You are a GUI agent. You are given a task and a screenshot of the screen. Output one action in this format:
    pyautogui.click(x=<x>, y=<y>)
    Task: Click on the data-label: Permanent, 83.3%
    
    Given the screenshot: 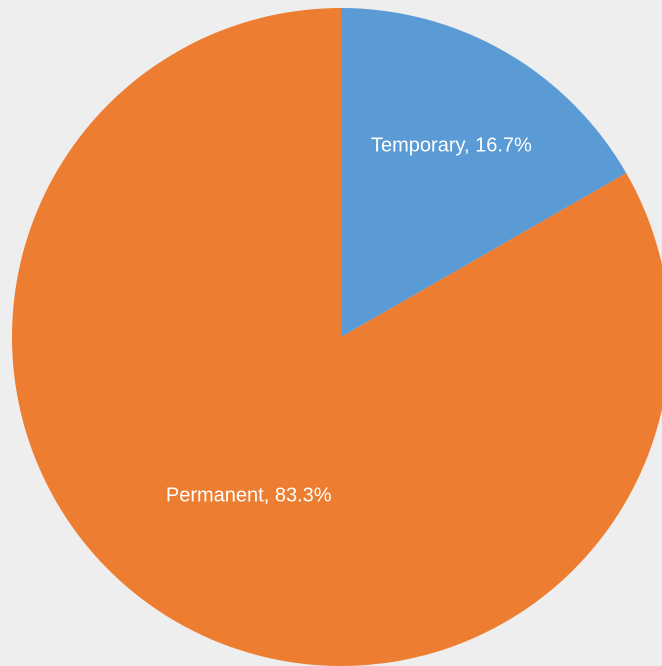 What is the action you would take?
    pyautogui.click(x=249, y=496)
    